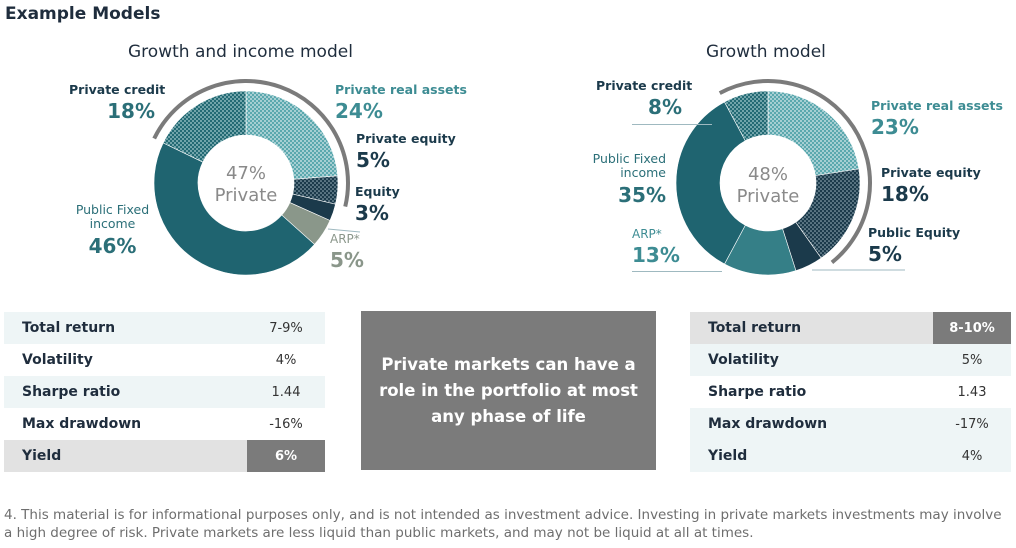 This screenshot has height=548, width=1016. I want to click on table-row: Volatility 5%, so click(850, 360).